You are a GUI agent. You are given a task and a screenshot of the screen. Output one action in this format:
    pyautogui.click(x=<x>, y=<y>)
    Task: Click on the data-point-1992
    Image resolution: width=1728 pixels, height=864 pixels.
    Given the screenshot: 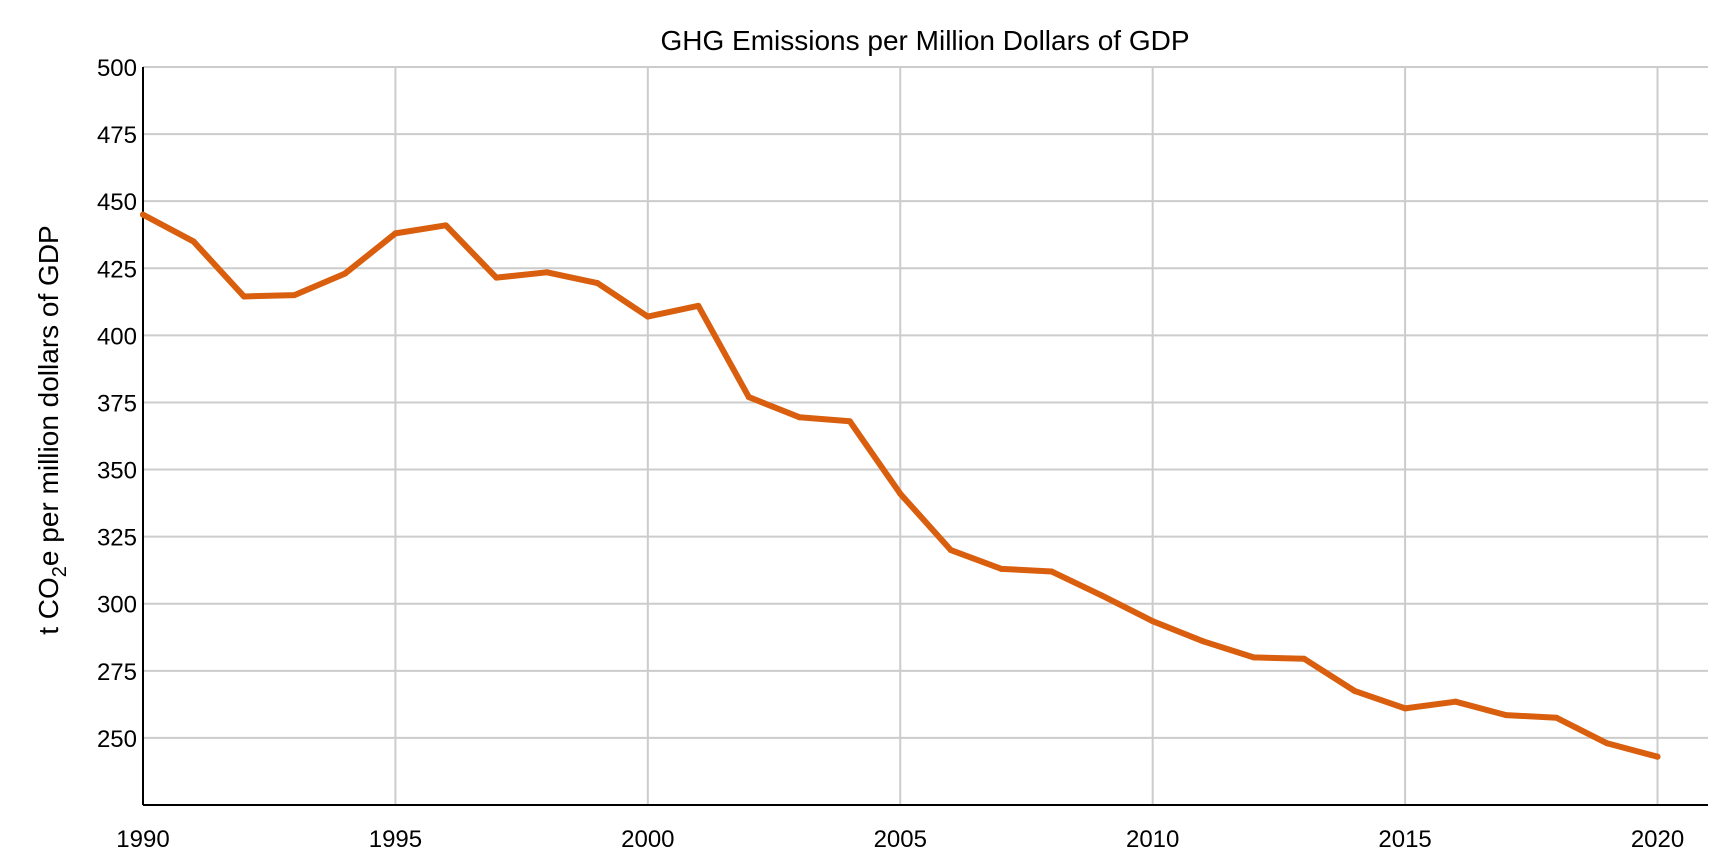 What is the action you would take?
    pyautogui.click(x=243, y=296)
    